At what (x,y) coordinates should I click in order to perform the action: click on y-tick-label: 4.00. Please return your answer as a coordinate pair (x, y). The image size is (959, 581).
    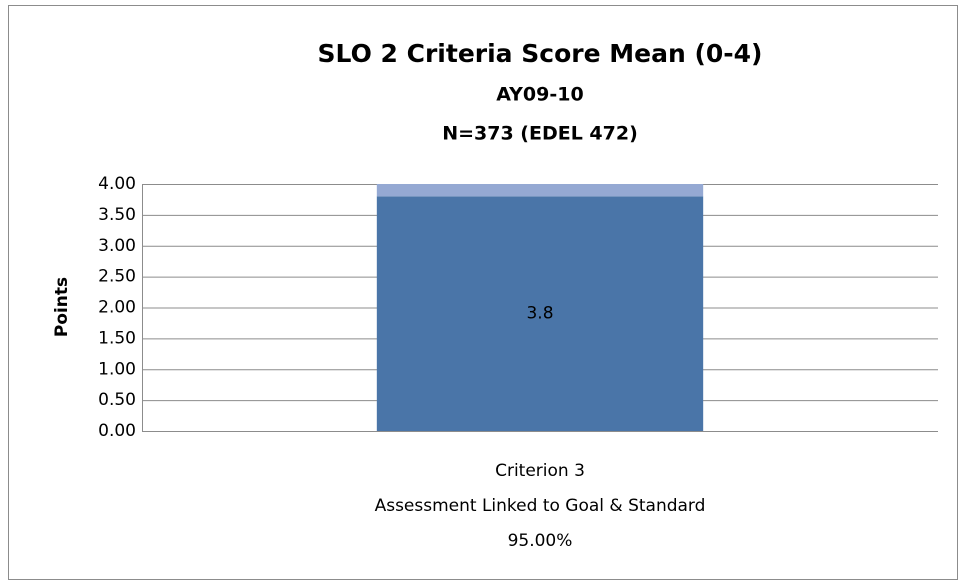
    Looking at the image, I should click on (117, 184).